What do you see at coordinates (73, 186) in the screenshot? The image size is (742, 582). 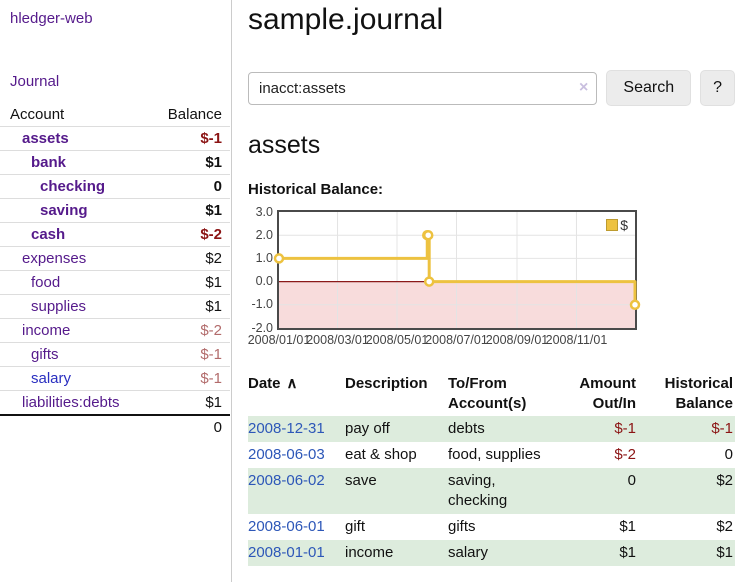 I see `account-link: checking` at bounding box center [73, 186].